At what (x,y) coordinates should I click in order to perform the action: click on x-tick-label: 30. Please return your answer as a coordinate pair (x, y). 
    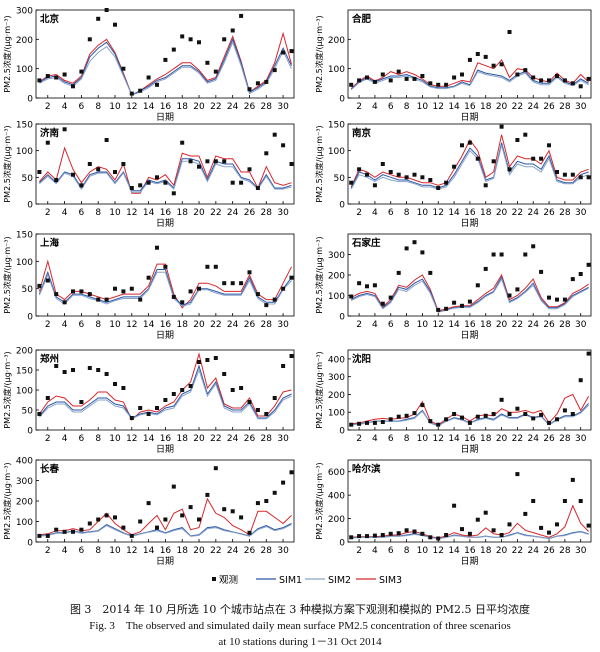
    Looking at the image, I should click on (283, 107).